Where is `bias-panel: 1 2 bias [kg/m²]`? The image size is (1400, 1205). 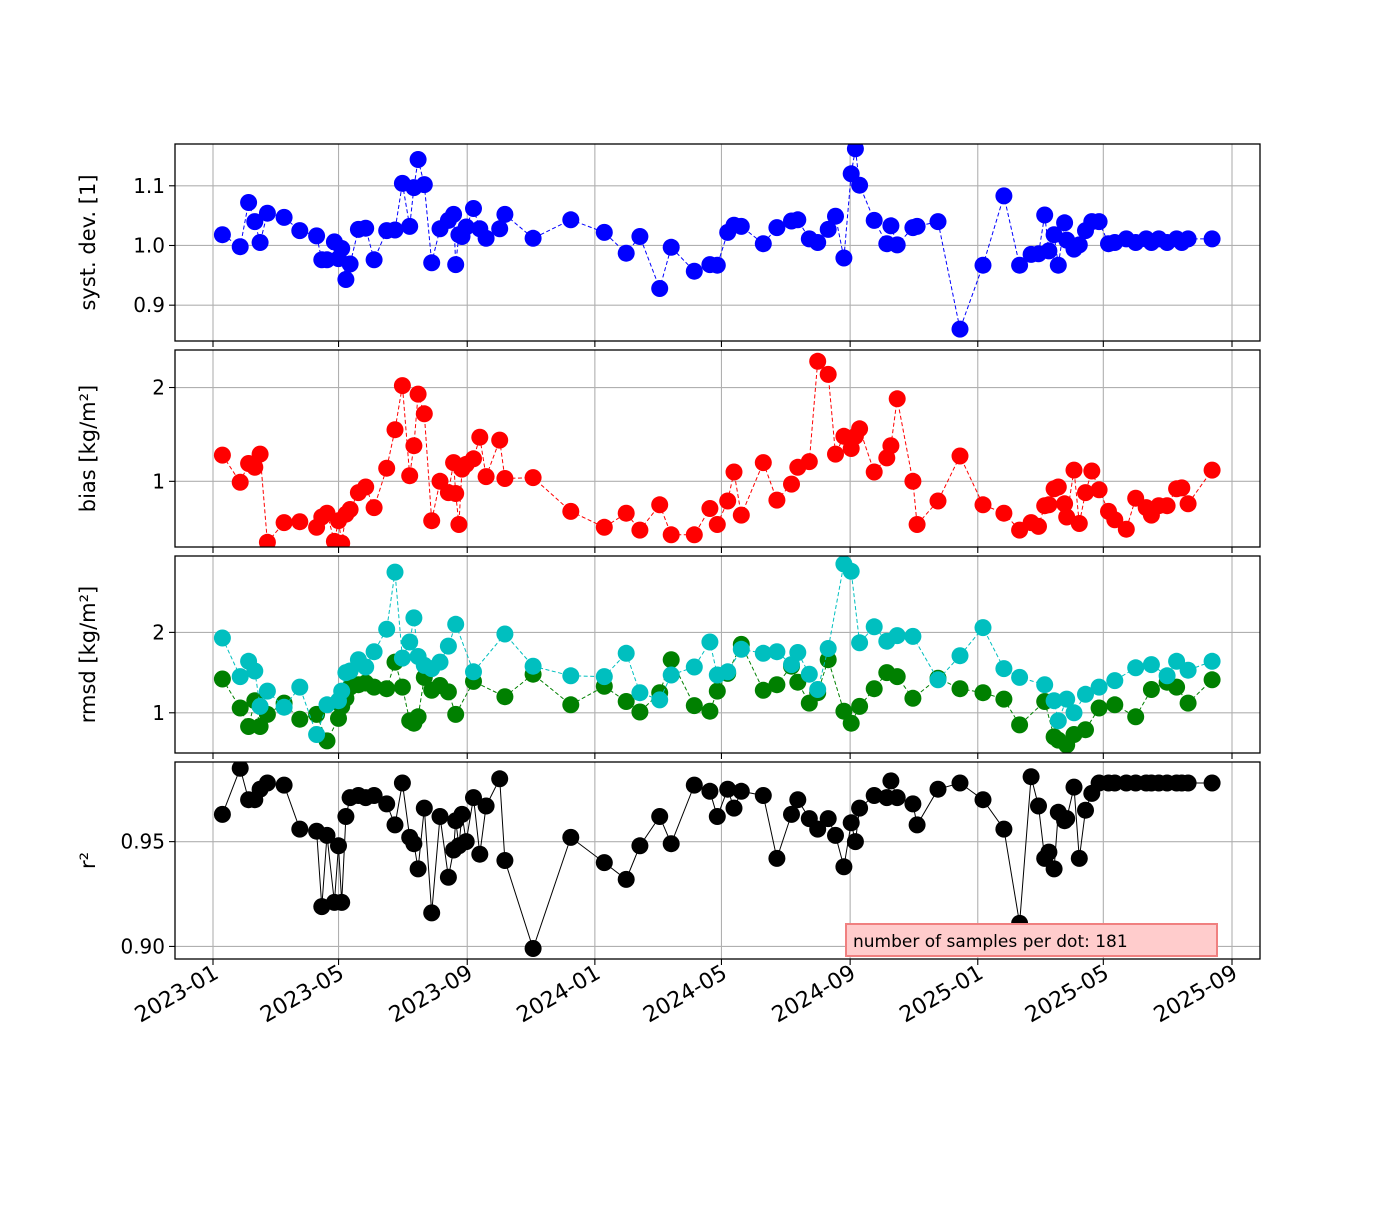
bias-panel: 1 2 bias [kg/m²] is located at coordinates (668, 451).